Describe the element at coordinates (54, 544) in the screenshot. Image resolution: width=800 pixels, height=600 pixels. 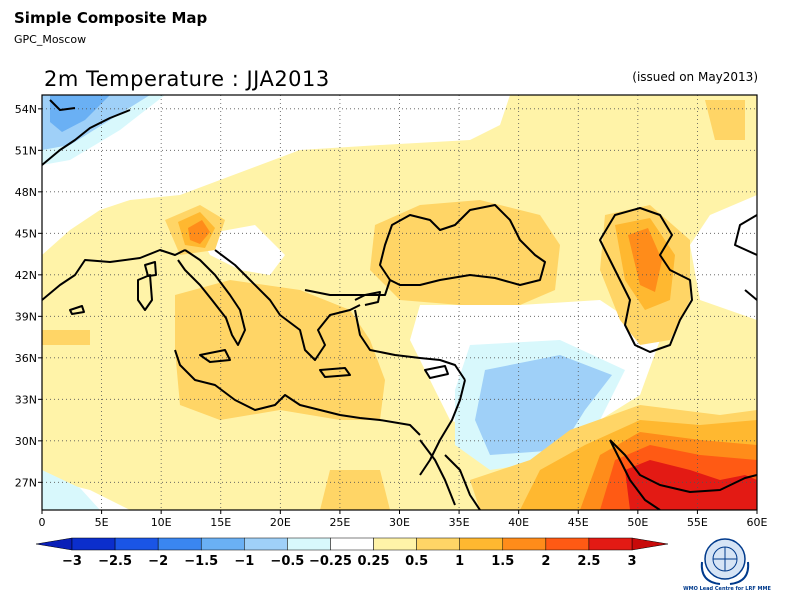
I see `colorbar-under-arrow` at that location.